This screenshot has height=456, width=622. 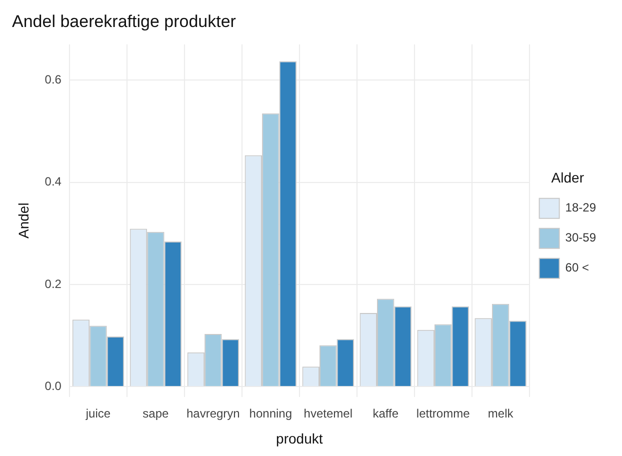 What do you see at coordinates (443, 413) in the screenshot?
I see `x-tick-label: lettromme` at bounding box center [443, 413].